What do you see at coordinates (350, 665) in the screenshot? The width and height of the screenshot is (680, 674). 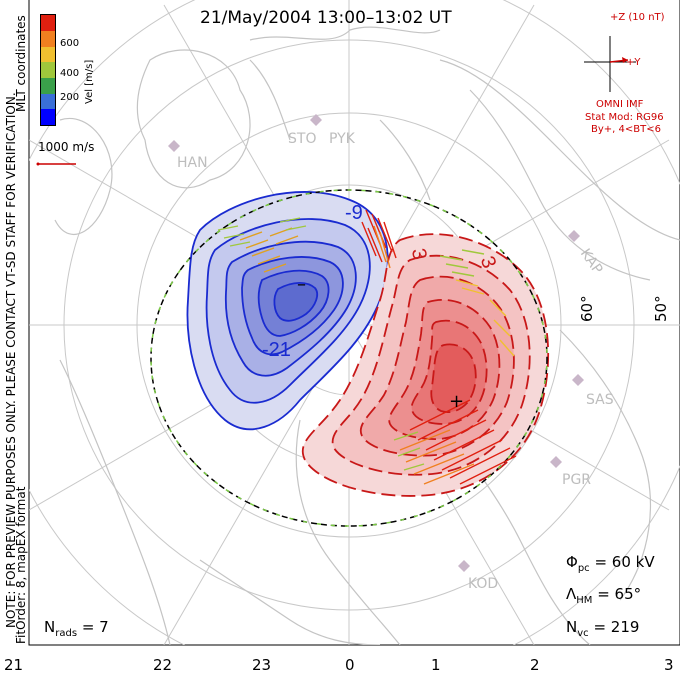 I see `mlt-hour-0: 0` at bounding box center [350, 665].